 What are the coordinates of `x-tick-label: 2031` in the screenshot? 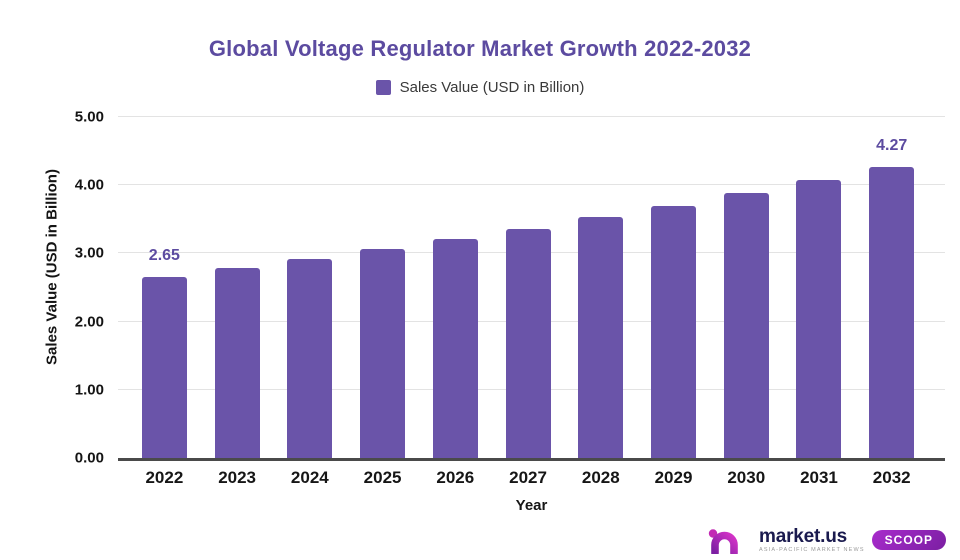 It's located at (819, 477).